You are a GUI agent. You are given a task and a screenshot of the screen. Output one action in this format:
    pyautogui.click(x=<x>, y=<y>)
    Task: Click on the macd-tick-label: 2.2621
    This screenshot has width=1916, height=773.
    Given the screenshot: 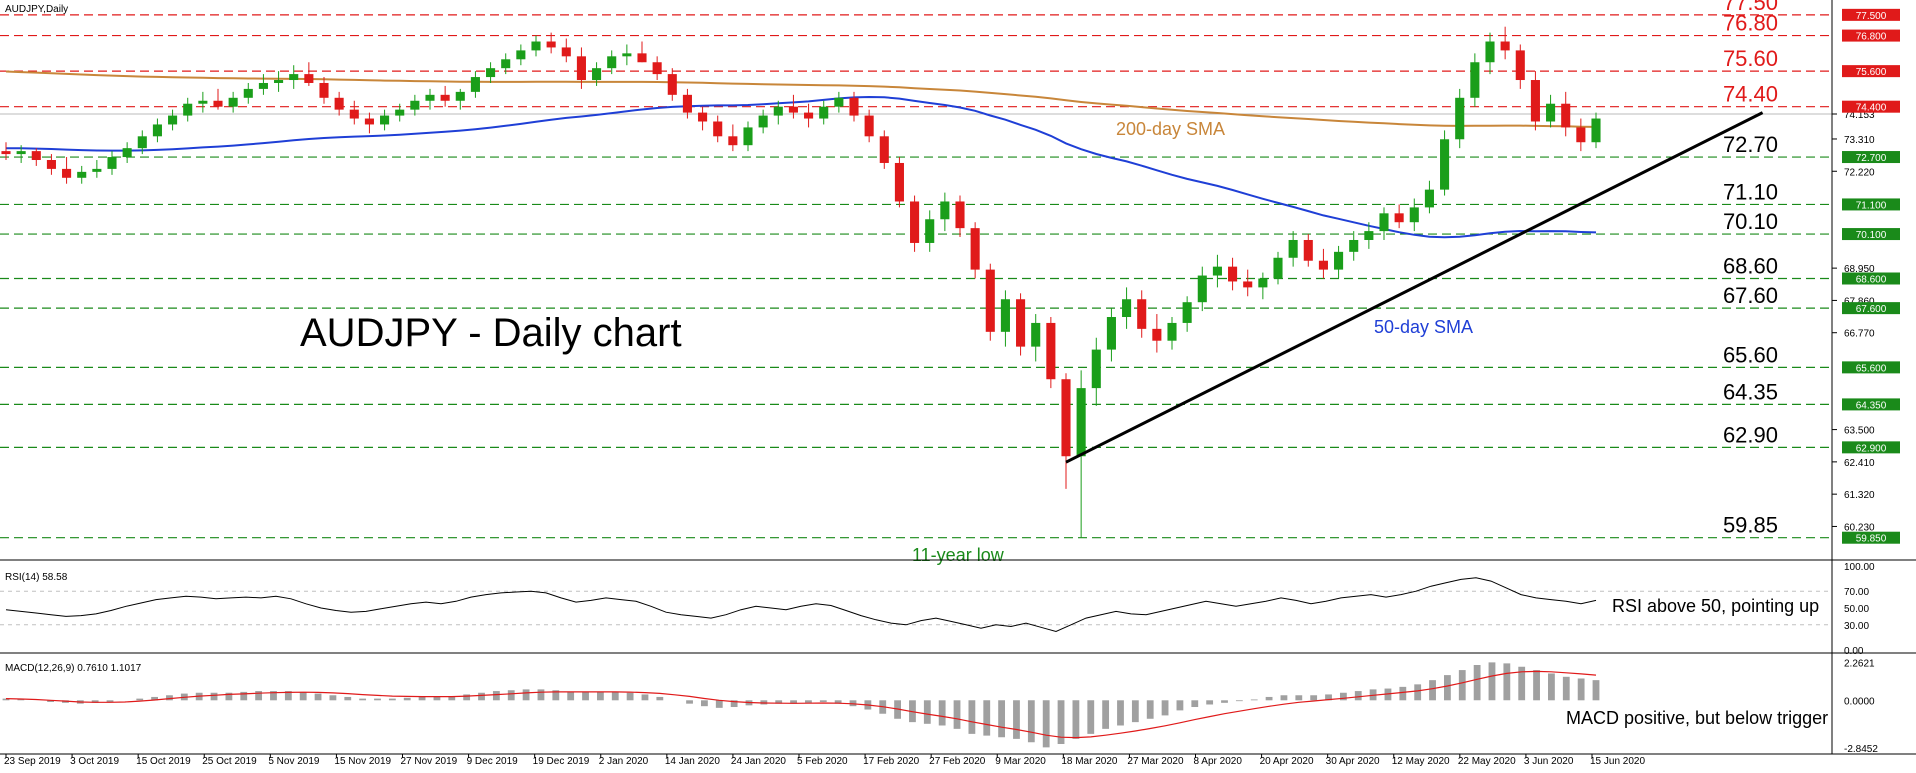 What is the action you would take?
    pyautogui.click(x=1859, y=663)
    